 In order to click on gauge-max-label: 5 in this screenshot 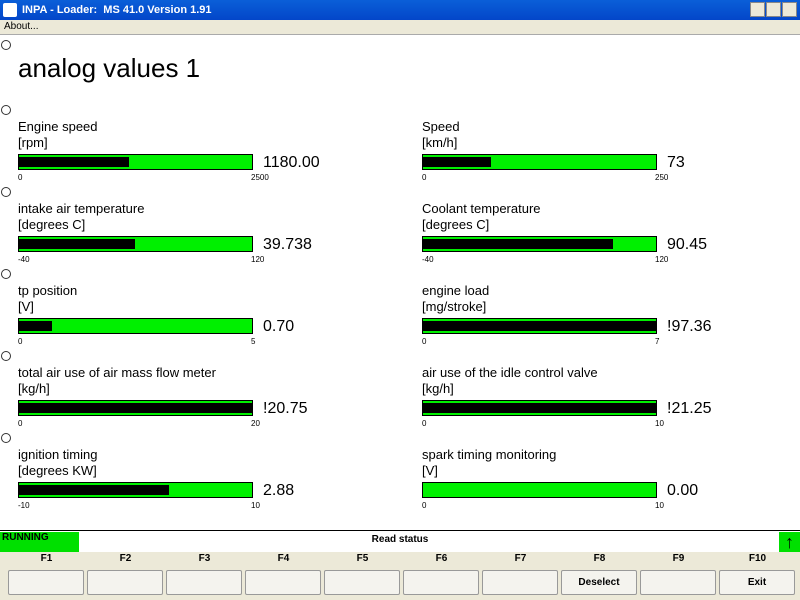, I will do `click(253, 341)`.